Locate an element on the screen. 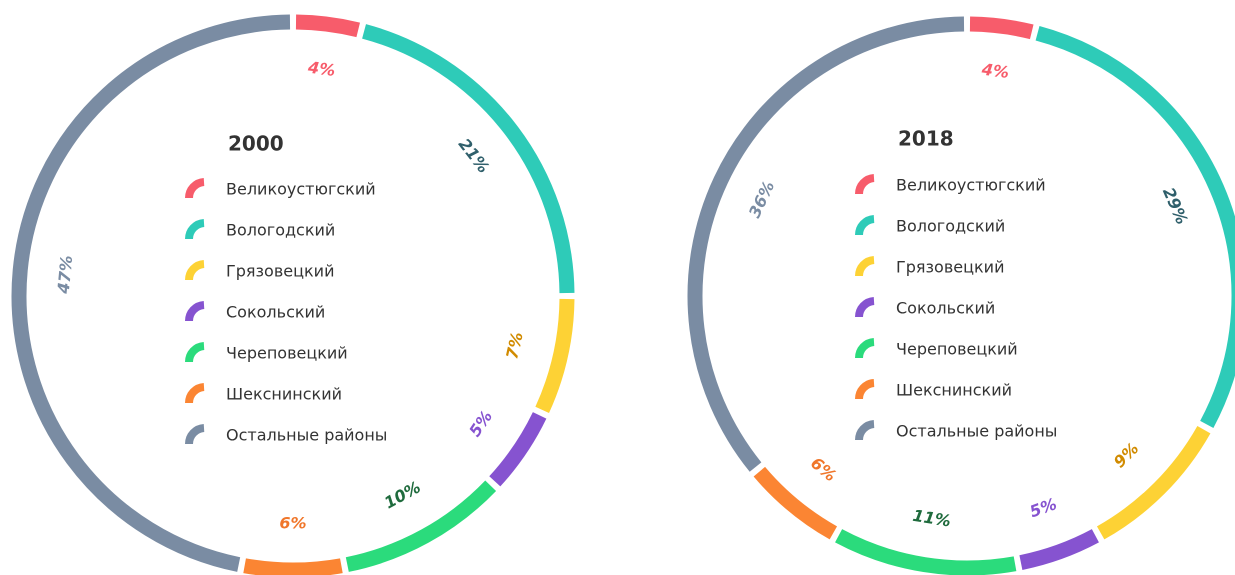  value-label: 21% is located at coordinates (474, 156).